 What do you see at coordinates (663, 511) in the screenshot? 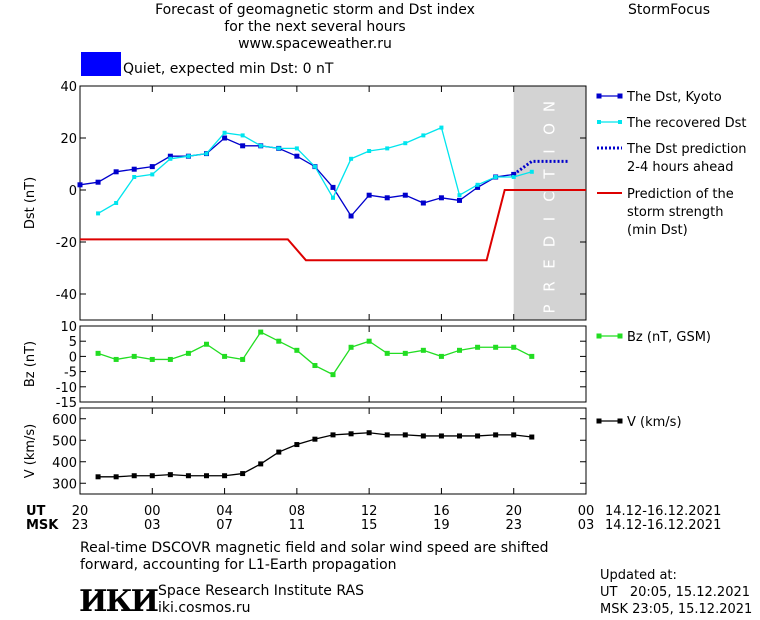
I see `date-range-ut: 14.12-16.12.2021` at bounding box center [663, 511].